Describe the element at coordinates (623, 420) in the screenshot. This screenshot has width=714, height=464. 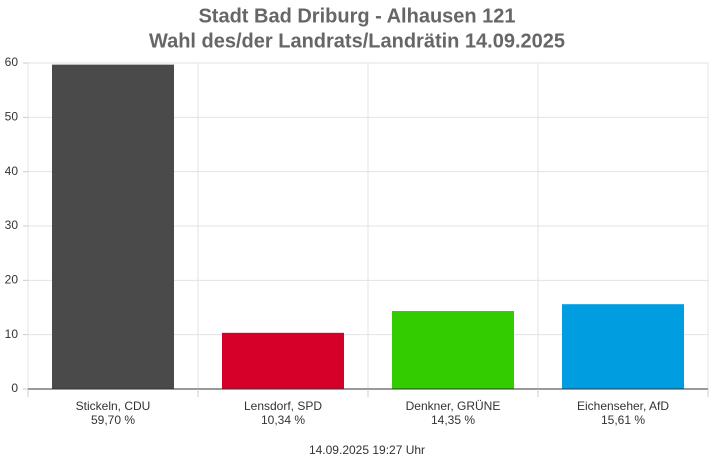
I see `value-label: 15,61 %` at that location.